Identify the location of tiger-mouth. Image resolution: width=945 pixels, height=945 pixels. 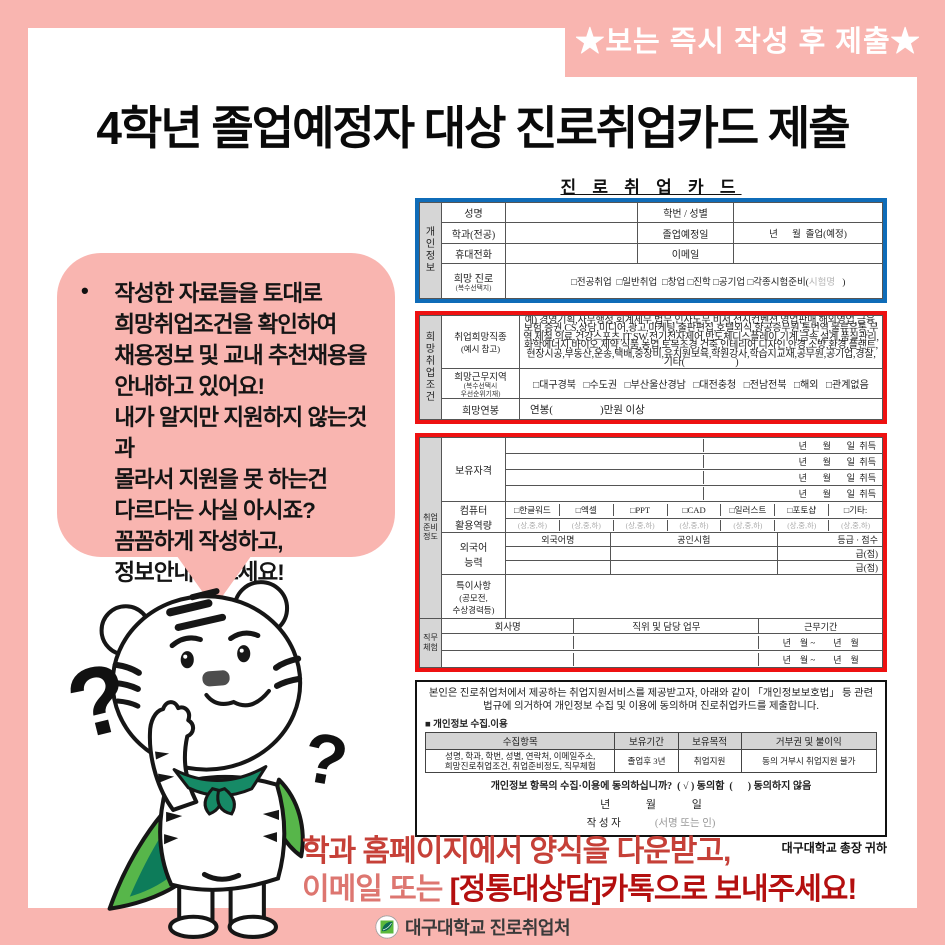
(237, 698).